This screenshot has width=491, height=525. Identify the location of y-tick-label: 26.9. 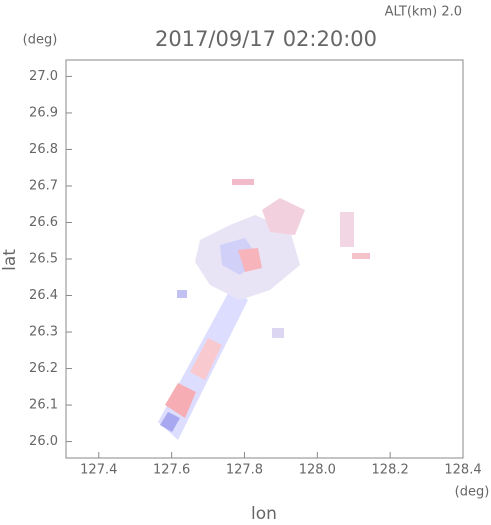
(43, 112).